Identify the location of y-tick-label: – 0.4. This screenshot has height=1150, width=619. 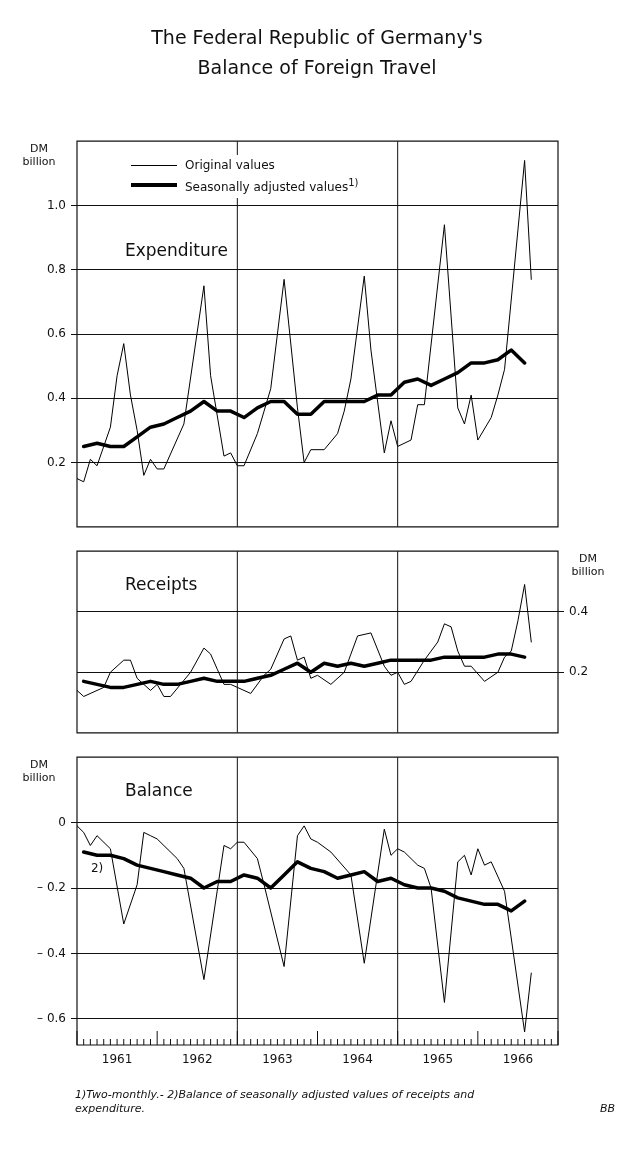
(51, 952).